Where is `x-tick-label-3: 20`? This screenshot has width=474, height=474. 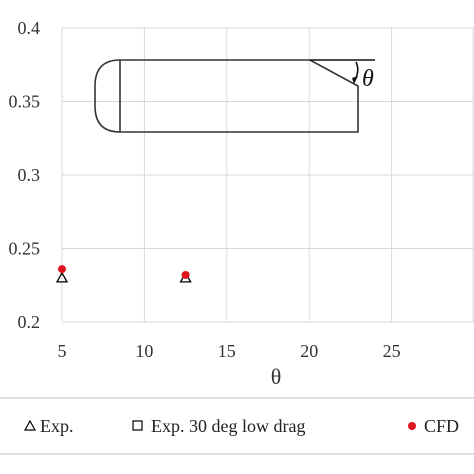 x-tick-label-3: 20 is located at coordinates (309, 351).